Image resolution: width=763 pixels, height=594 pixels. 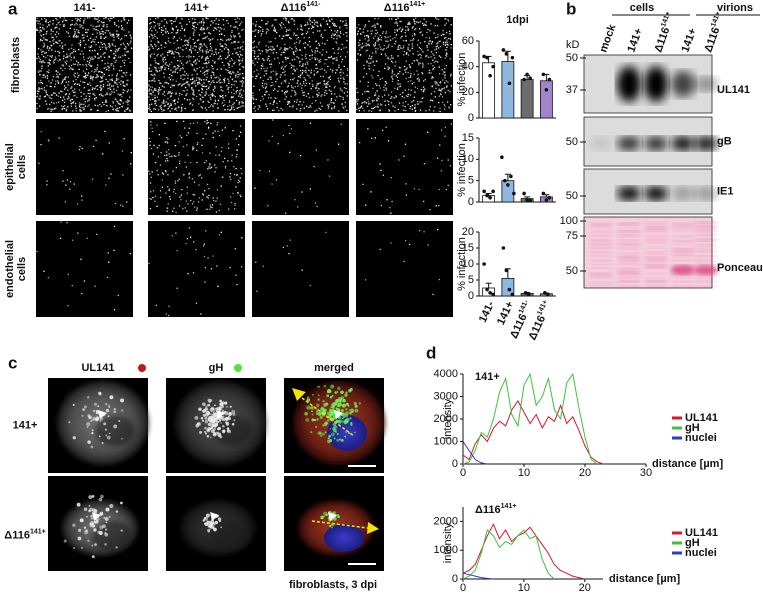 I want to click on chart-title-sup: 141+, so click(x=509, y=506).